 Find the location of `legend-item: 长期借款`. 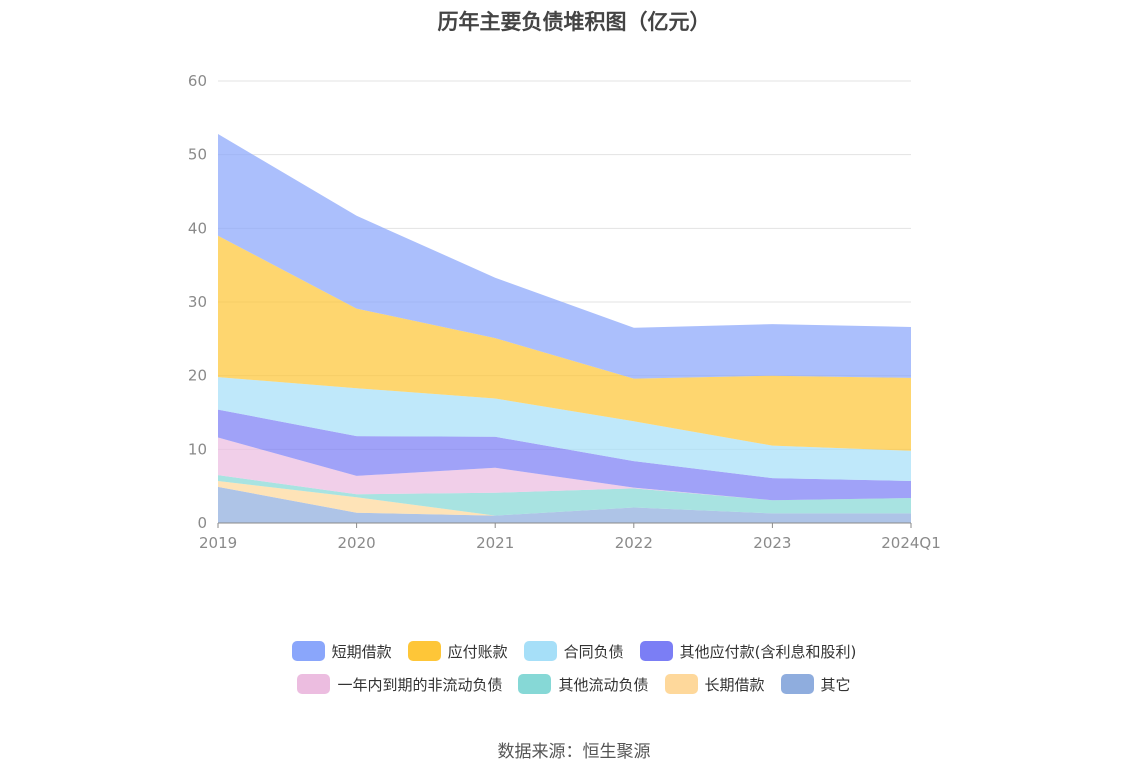

legend-item: 长期借款 is located at coordinates (714, 684).